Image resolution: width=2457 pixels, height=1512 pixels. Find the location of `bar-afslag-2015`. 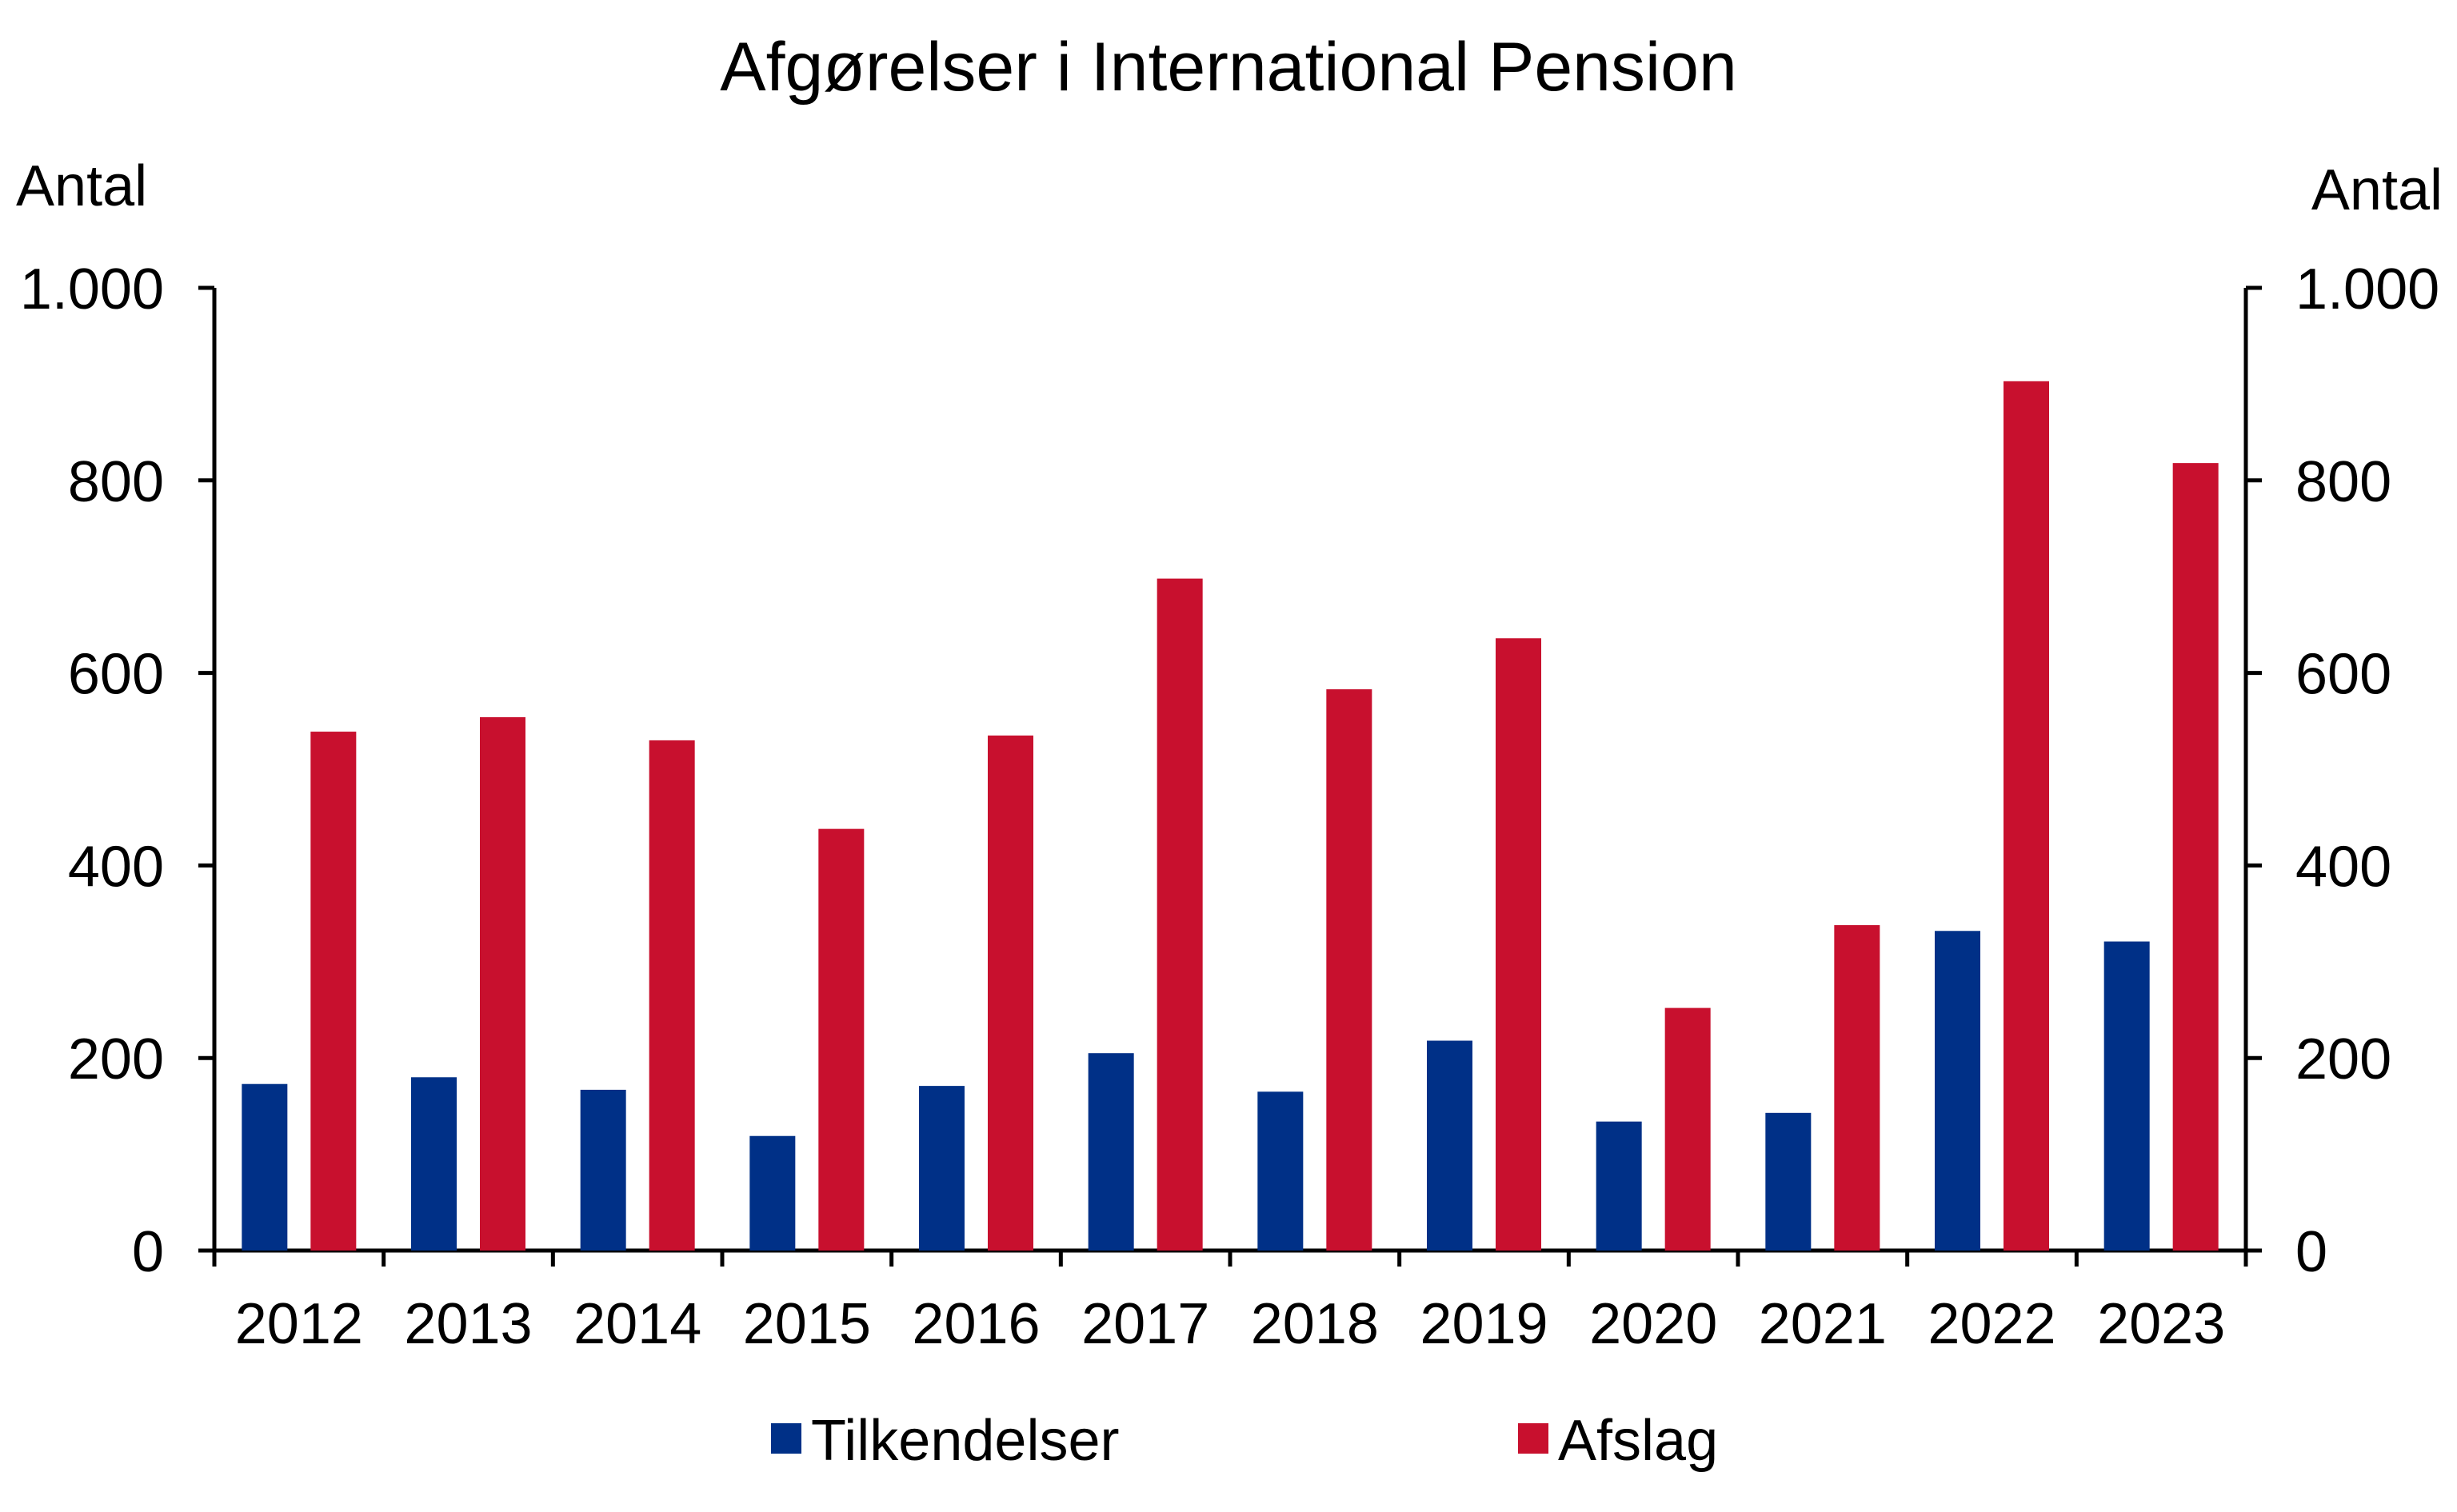

bar-afslag-2015 is located at coordinates (841, 1039).